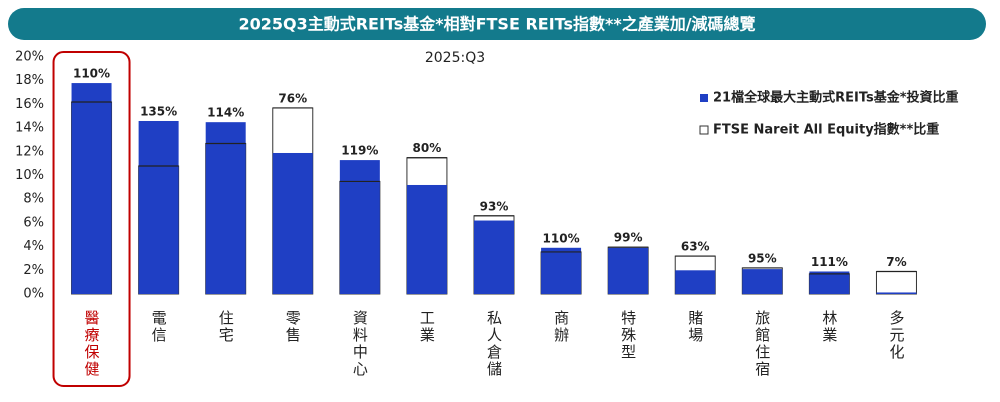 This screenshot has width=1000, height=402. Describe the element at coordinates (494, 206) in the screenshot. I see `bar-label: 93%` at that location.